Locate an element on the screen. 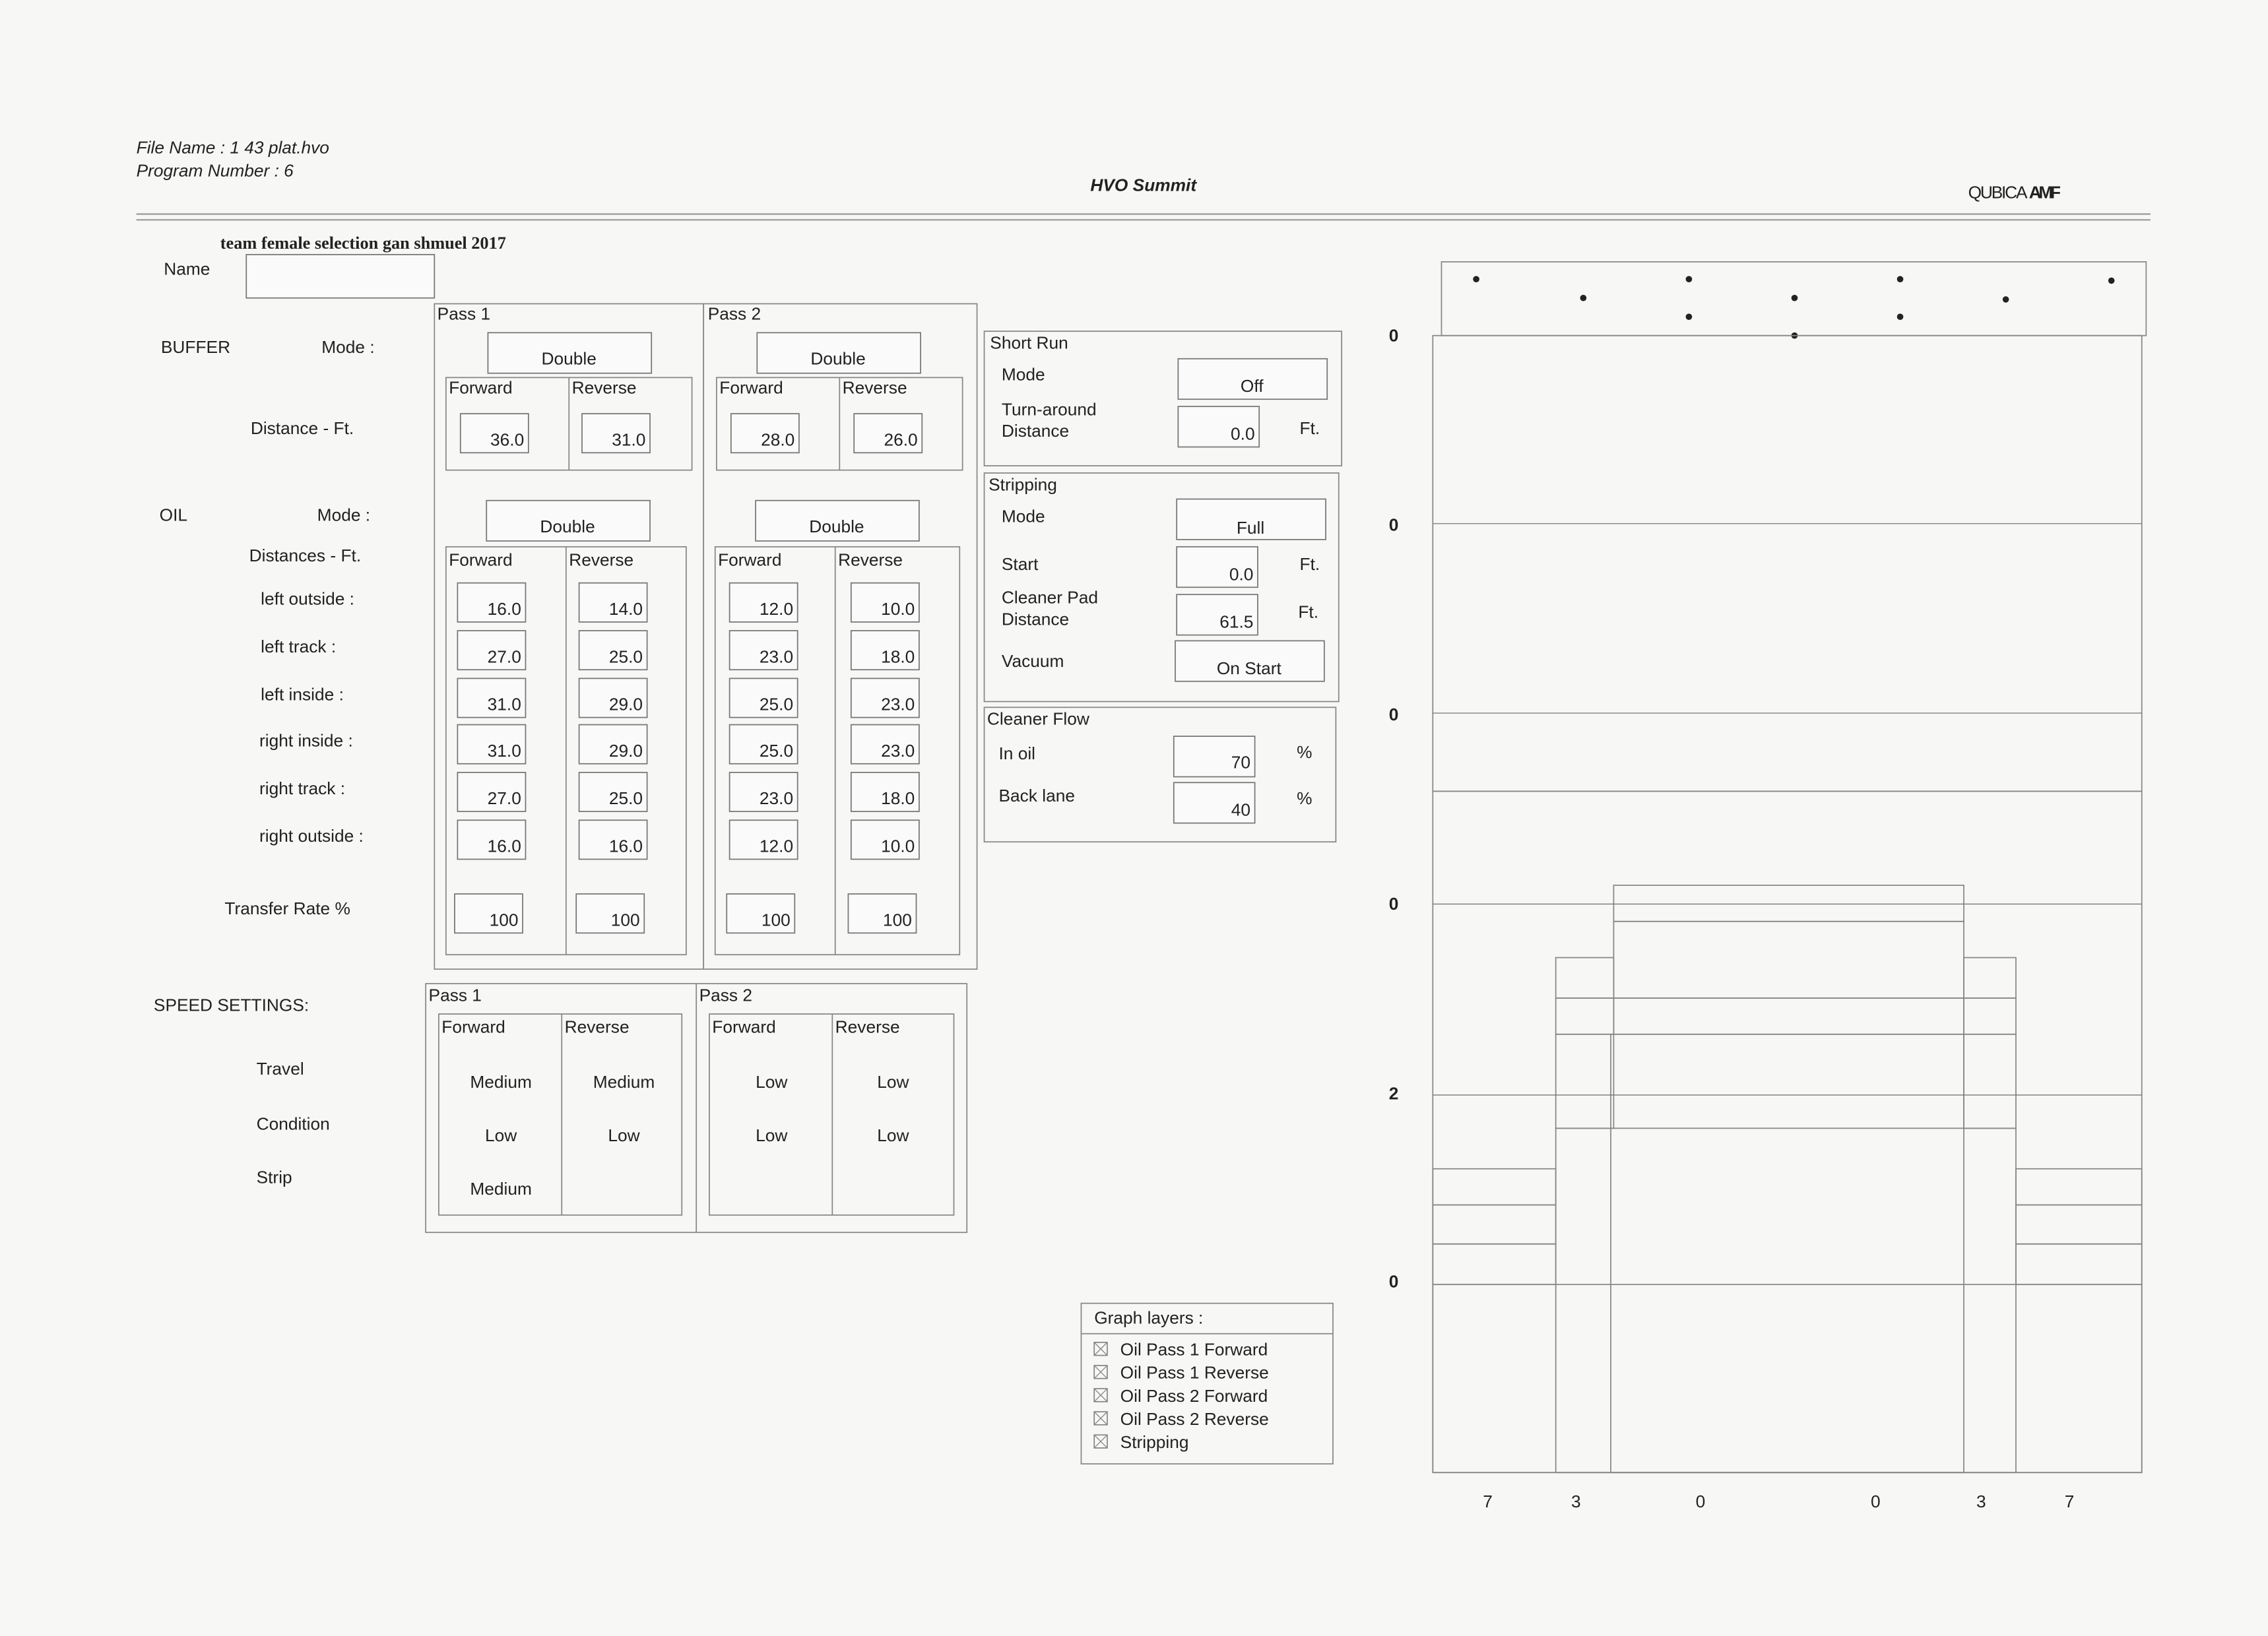 The width and height of the screenshot is (2268, 1636). short-run-box is located at coordinates (1163, 398).